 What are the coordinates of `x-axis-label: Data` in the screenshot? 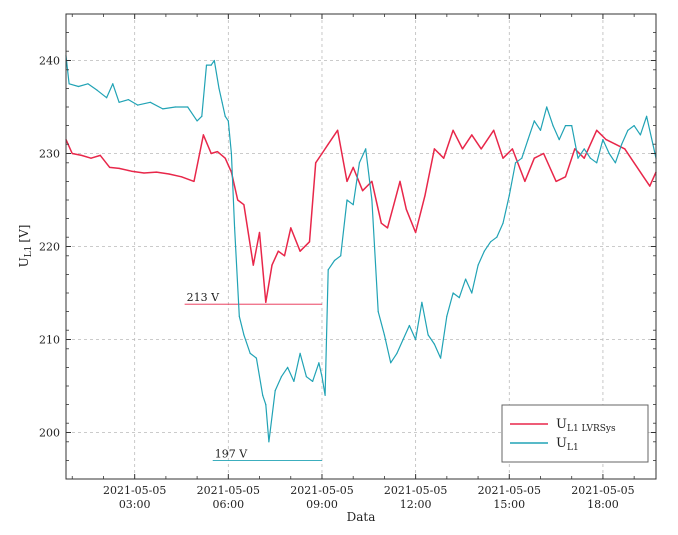 It's located at (361, 517).